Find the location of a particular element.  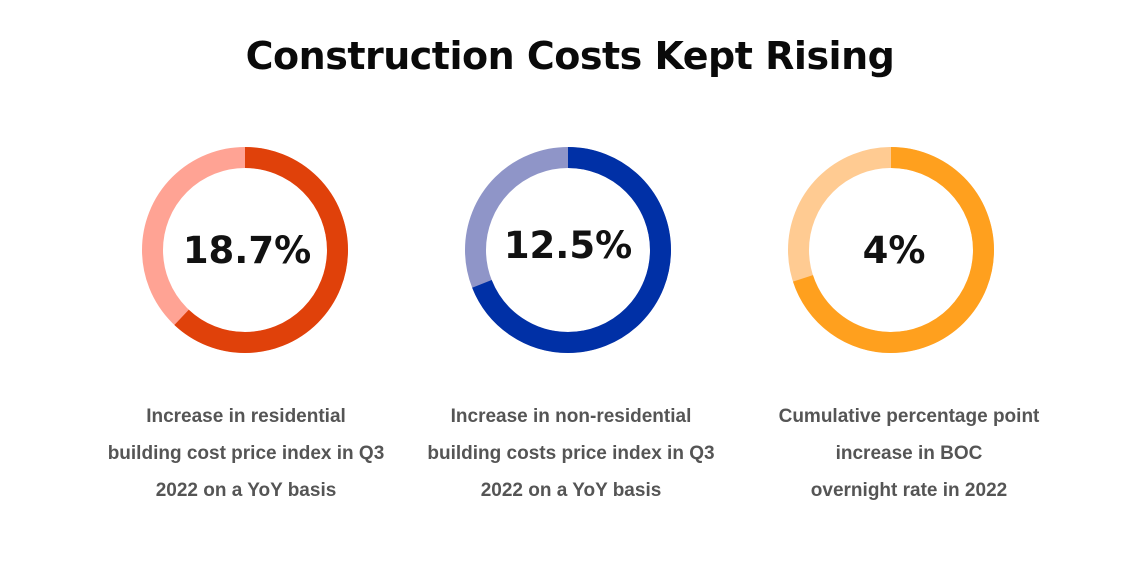

donut-chart-non-residential: 12.5% is located at coordinates (568, 250).